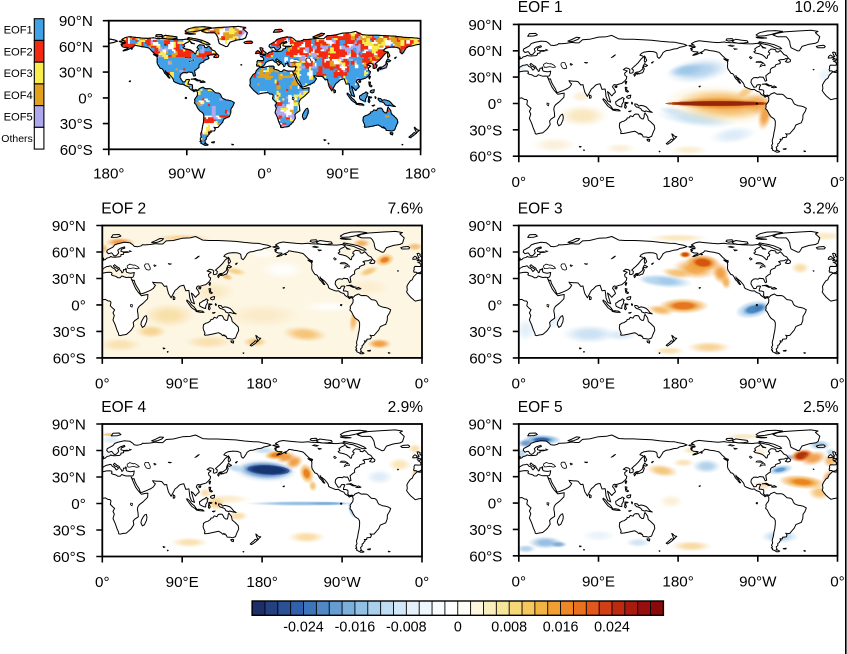 Image resolution: width=847 pixels, height=654 pixels. Describe the element at coordinates (18, 52) in the screenshot. I see `svg-text: EOF2` at that location.